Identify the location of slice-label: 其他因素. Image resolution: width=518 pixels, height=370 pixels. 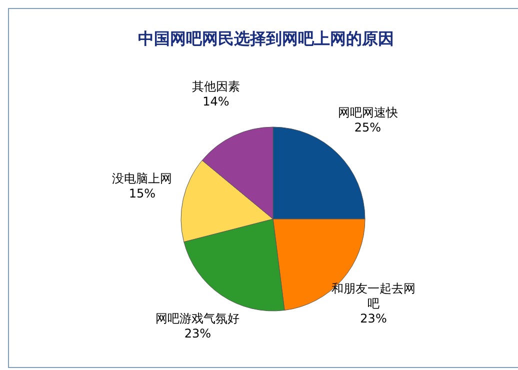
(216, 86).